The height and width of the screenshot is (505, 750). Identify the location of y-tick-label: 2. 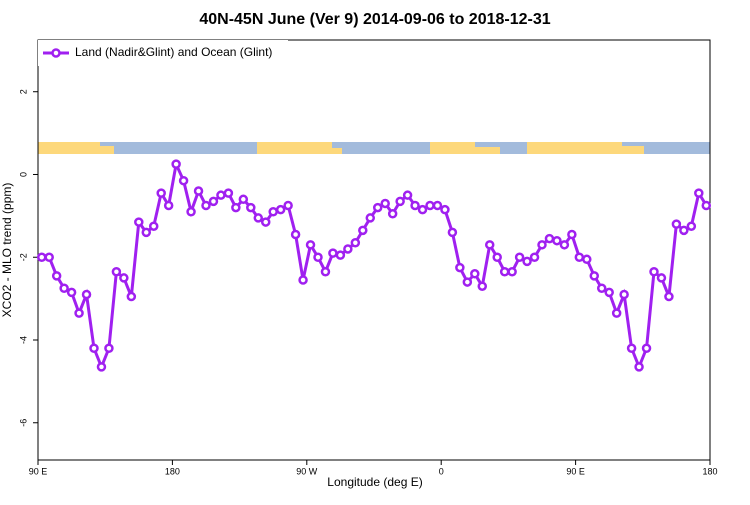
(23, 91).